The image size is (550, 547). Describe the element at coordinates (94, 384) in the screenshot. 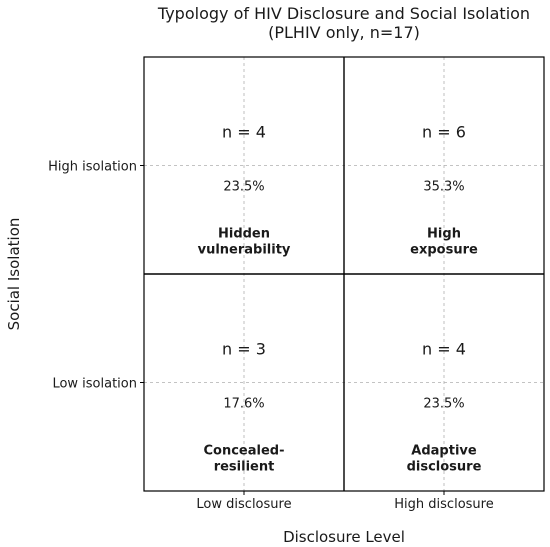

I see `y-tick-label: Low isolation` at that location.